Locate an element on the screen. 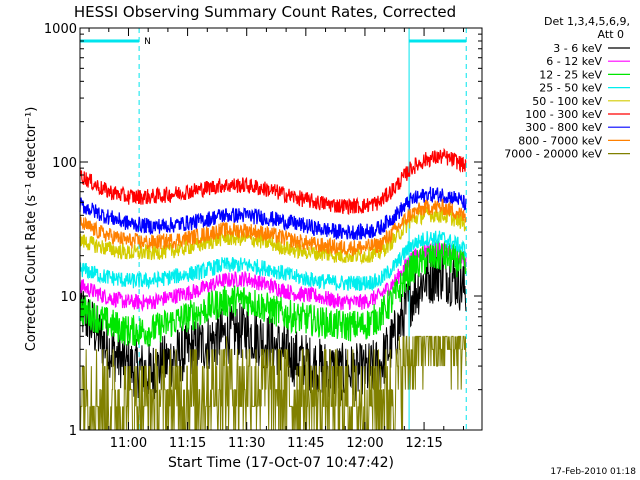 This screenshot has width=640, height=480. series-line-12-25-kev is located at coordinates (273, 293).